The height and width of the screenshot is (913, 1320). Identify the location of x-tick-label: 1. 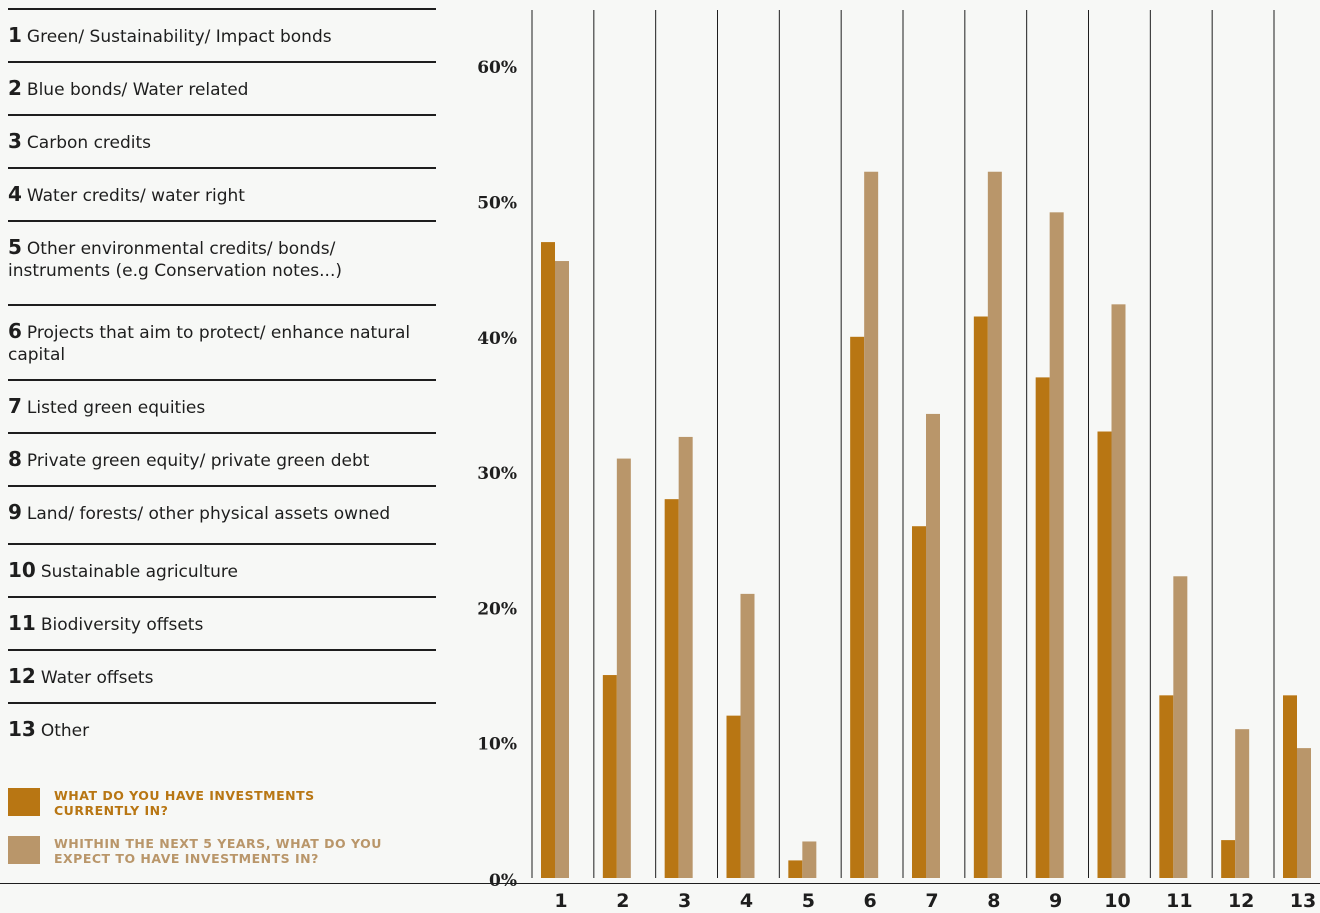
(560, 901).